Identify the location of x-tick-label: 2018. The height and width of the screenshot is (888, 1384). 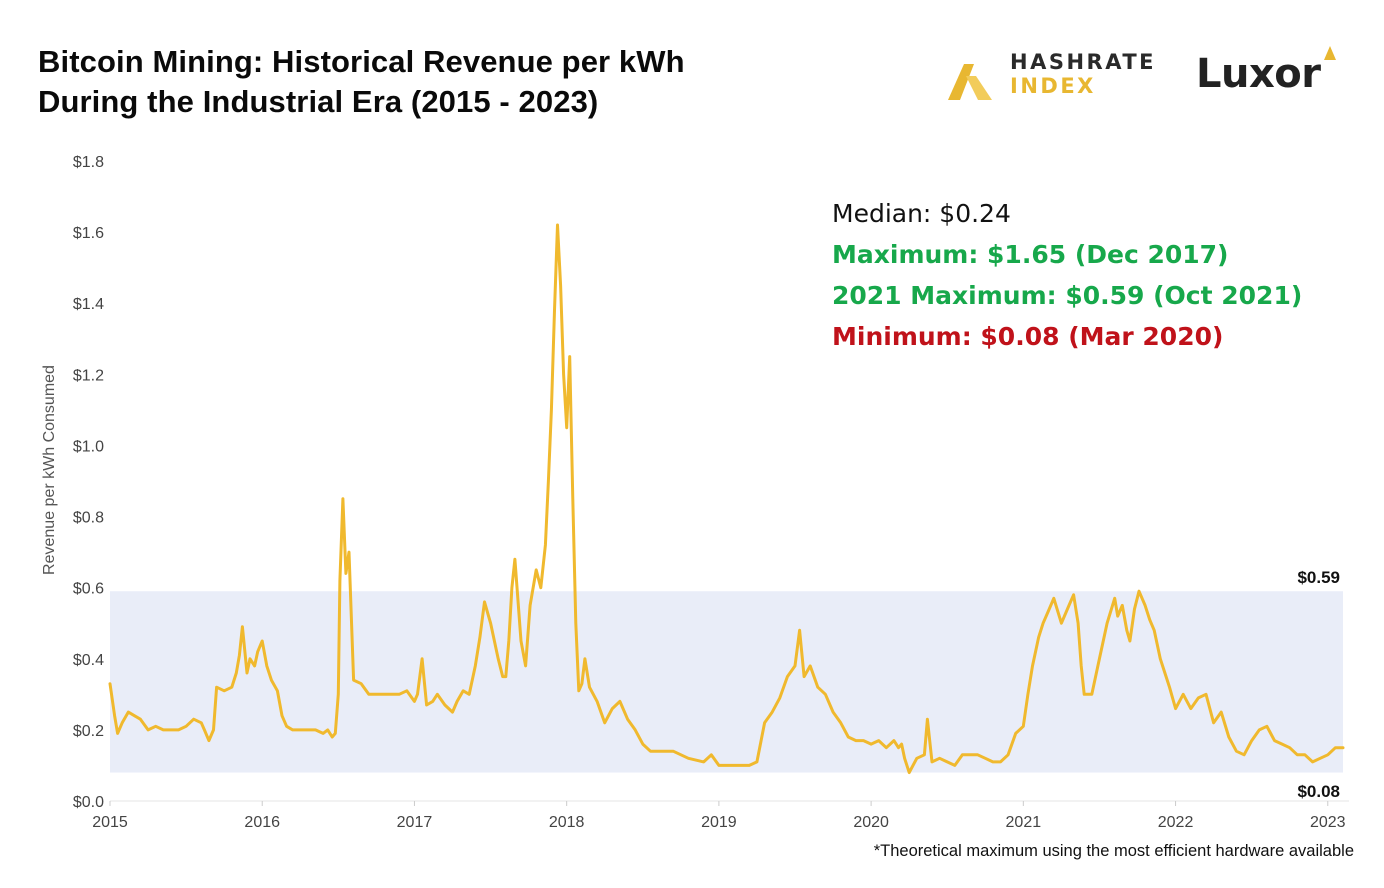
(567, 822).